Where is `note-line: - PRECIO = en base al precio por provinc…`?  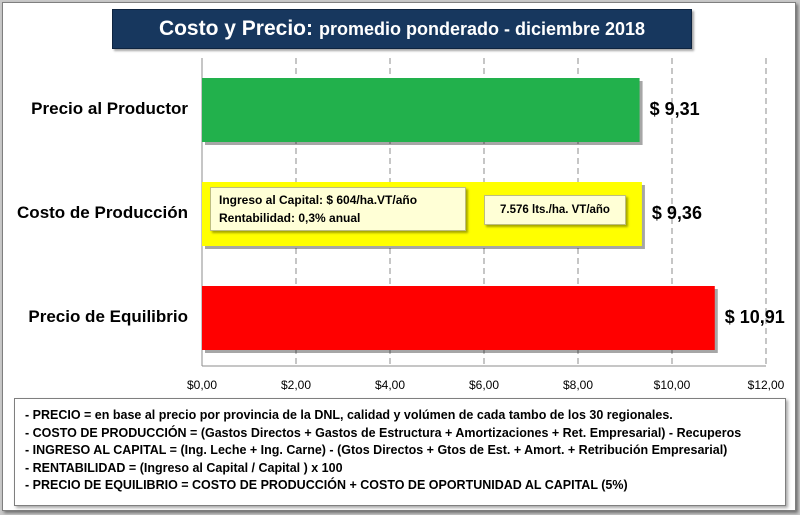 note-line: - PRECIO = en base al precio por provinc… is located at coordinates (349, 415).